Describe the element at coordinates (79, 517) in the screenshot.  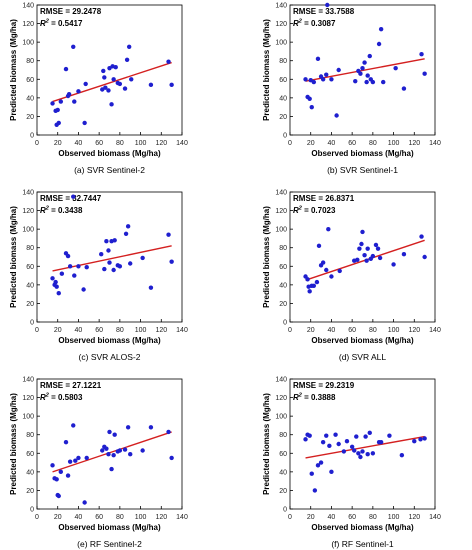
I see `x-tick-label: 40` at that location.